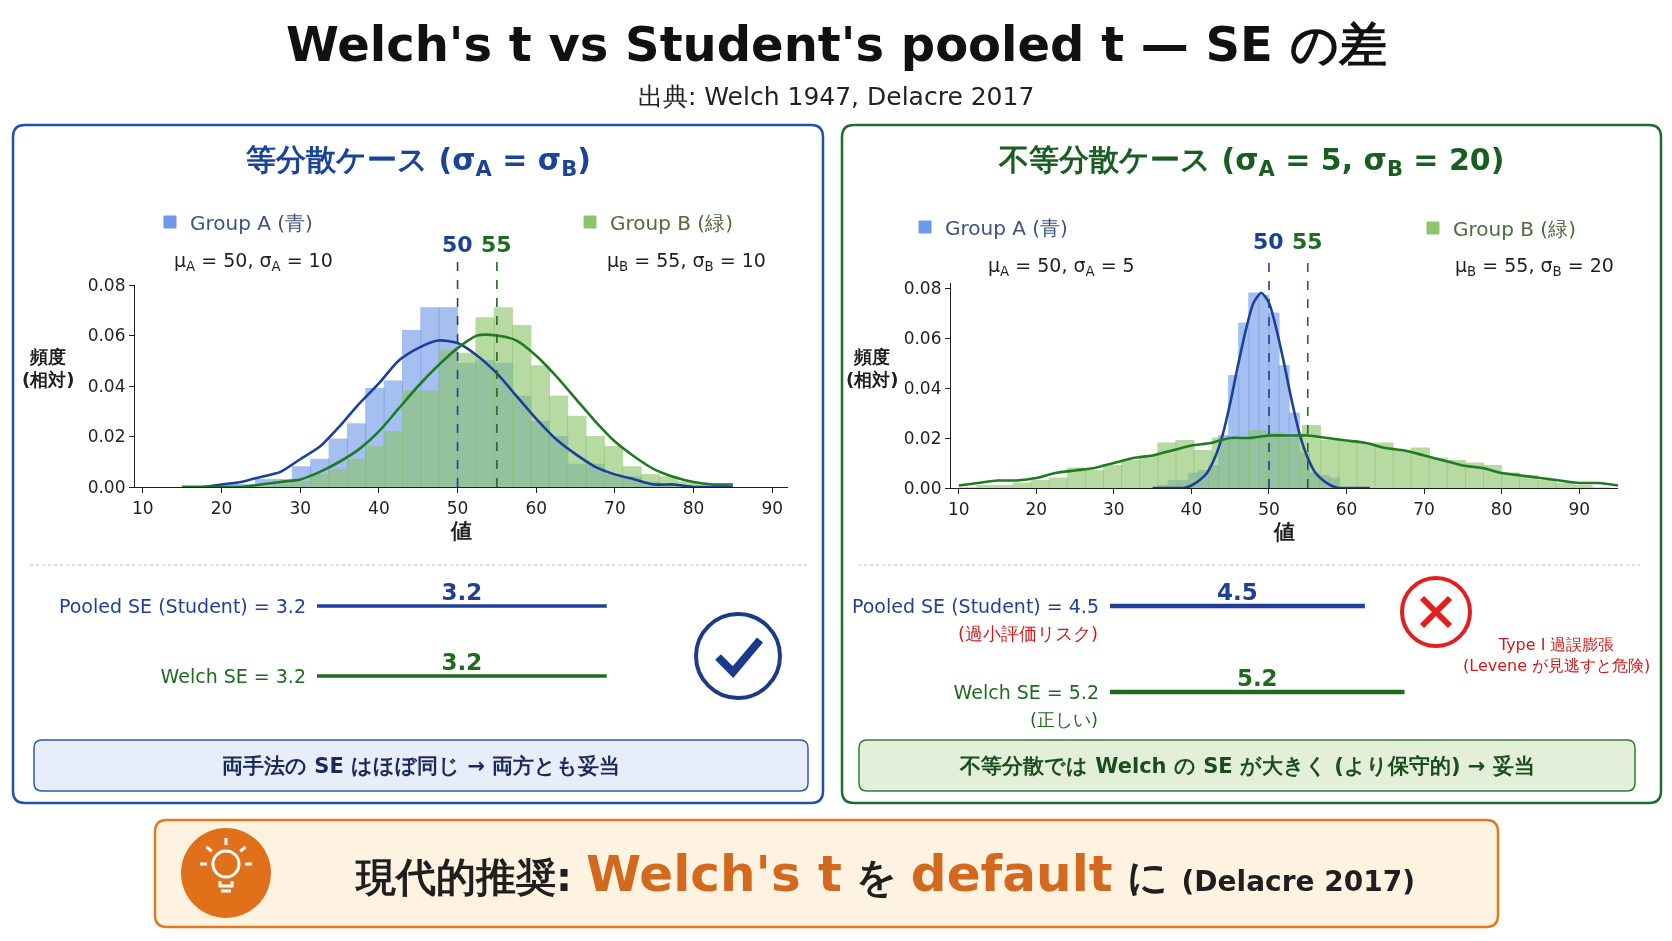 Image resolution: width=1672 pixels, height=941 pixels. I want to click on text: μ$_{A}$ = 50, σ$_{A}$ = 10, so click(253, 261).